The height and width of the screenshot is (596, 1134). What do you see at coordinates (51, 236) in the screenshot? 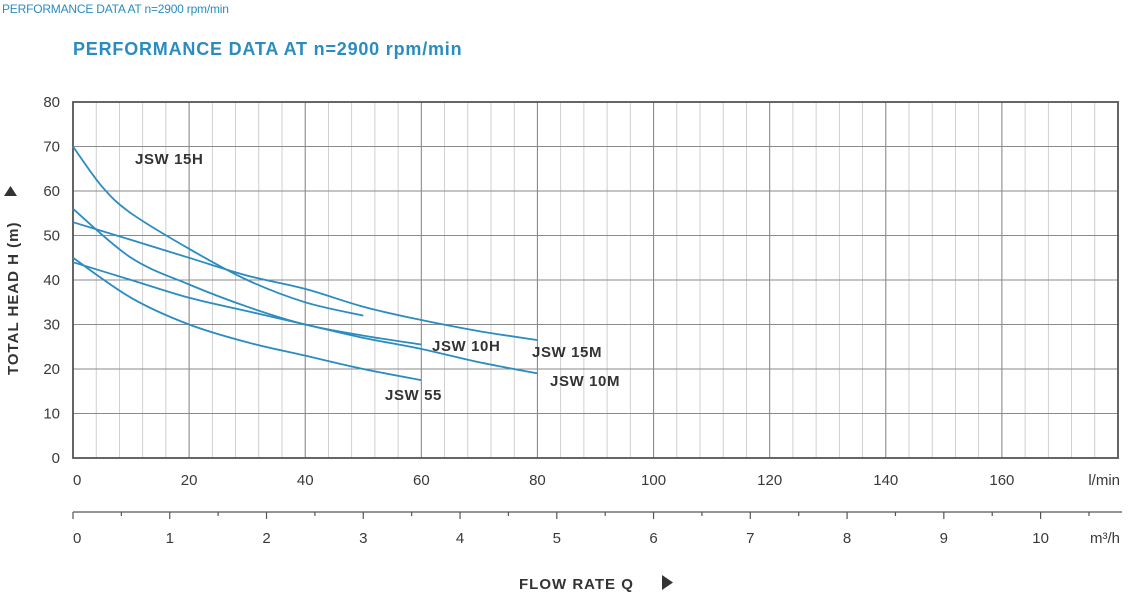
I see `y-tick-label: 50` at bounding box center [51, 236].